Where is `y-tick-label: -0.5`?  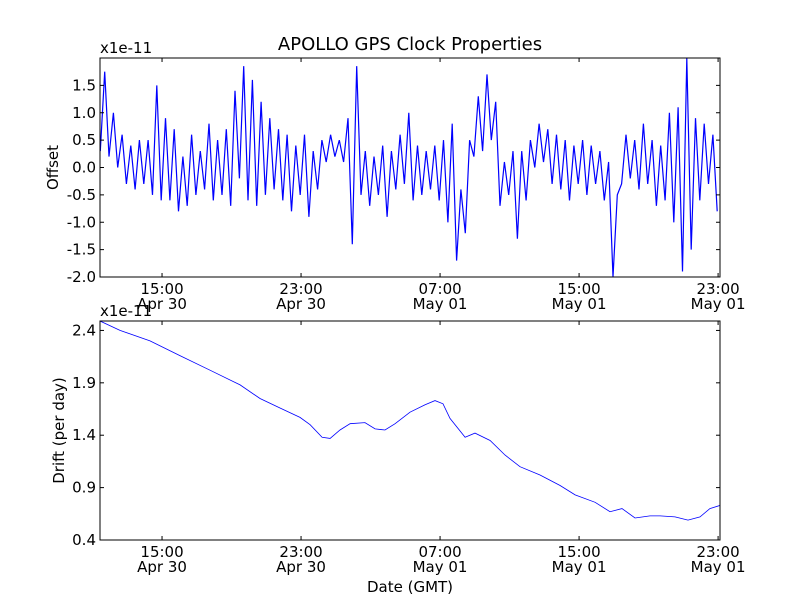 y-tick-label: -0.5 is located at coordinates (81, 195).